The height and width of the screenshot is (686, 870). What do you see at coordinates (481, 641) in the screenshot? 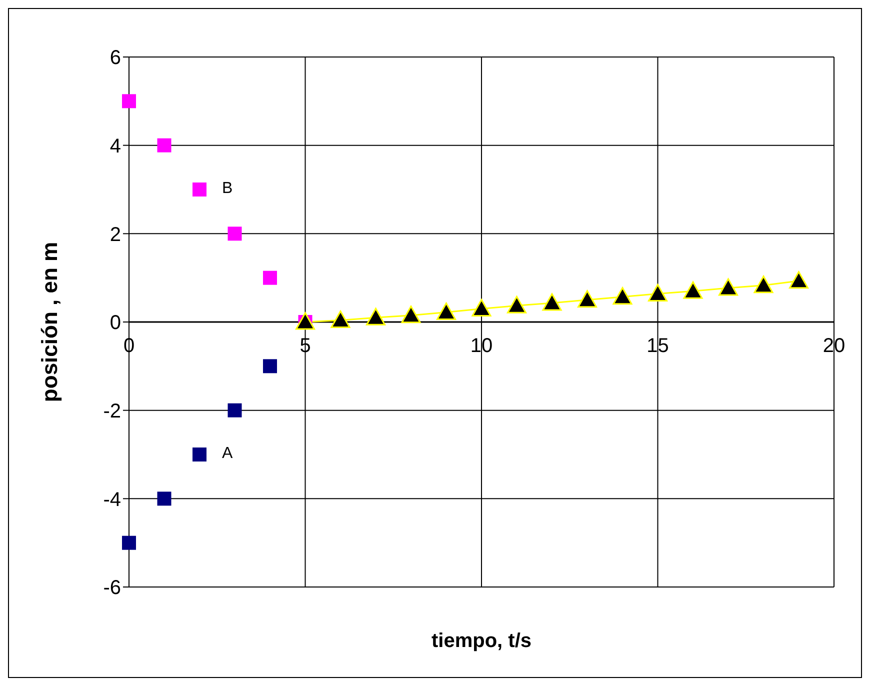
I see `x-axis-title: tiempo, t/s` at bounding box center [481, 641].